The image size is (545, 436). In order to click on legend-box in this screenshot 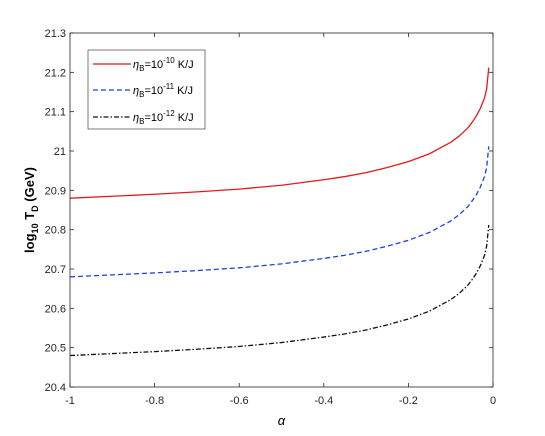, I will do `click(146, 89)`.